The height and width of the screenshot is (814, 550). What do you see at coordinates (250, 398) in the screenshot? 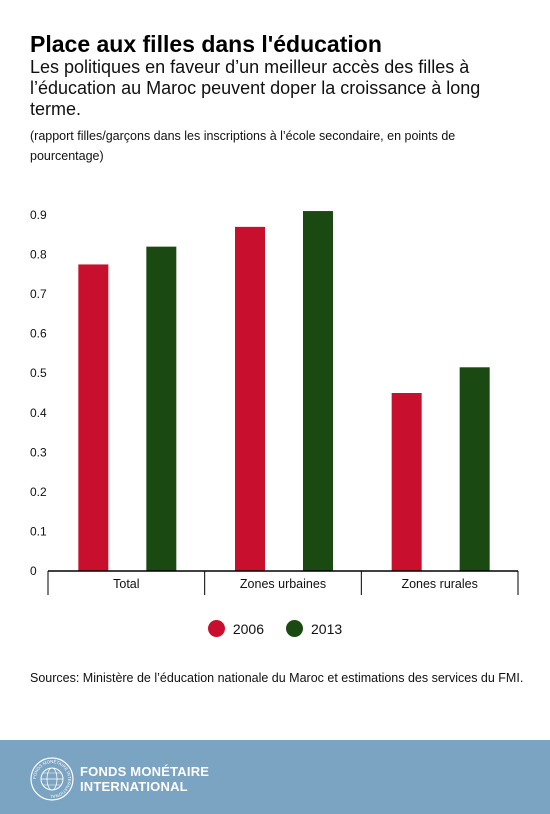
I see `bar-2006-zones-urbaines` at bounding box center [250, 398].